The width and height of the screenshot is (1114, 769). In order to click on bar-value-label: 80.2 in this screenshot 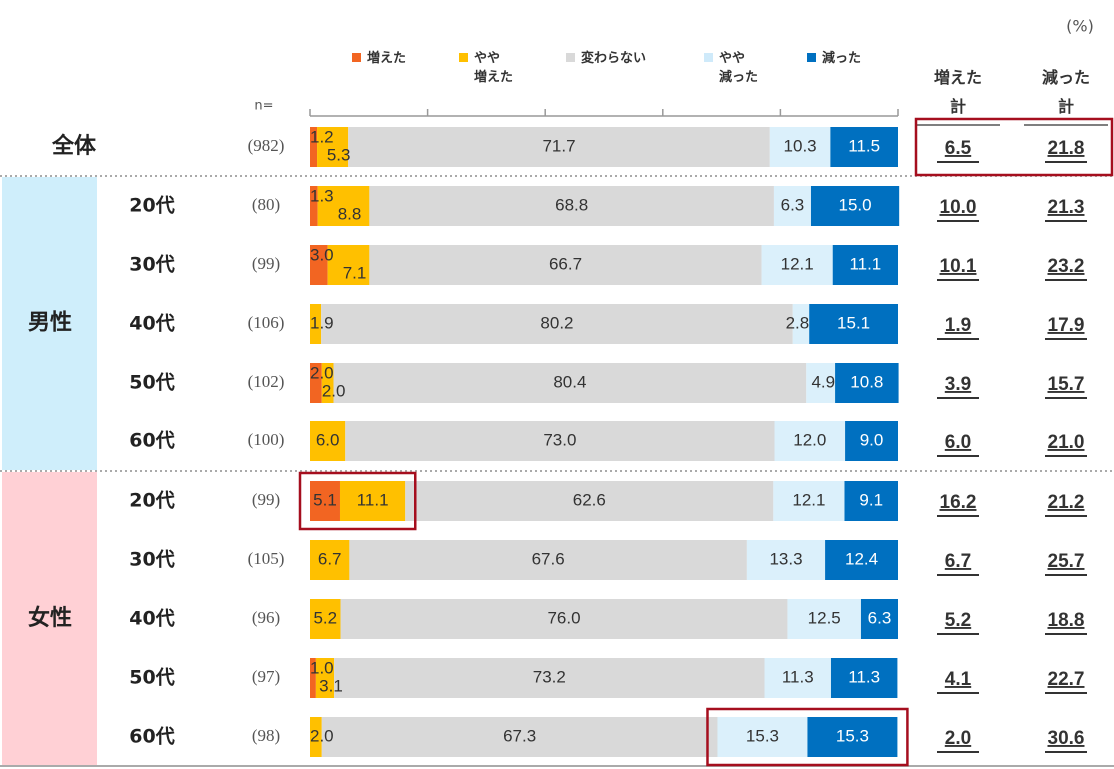, I will do `click(556, 322)`.